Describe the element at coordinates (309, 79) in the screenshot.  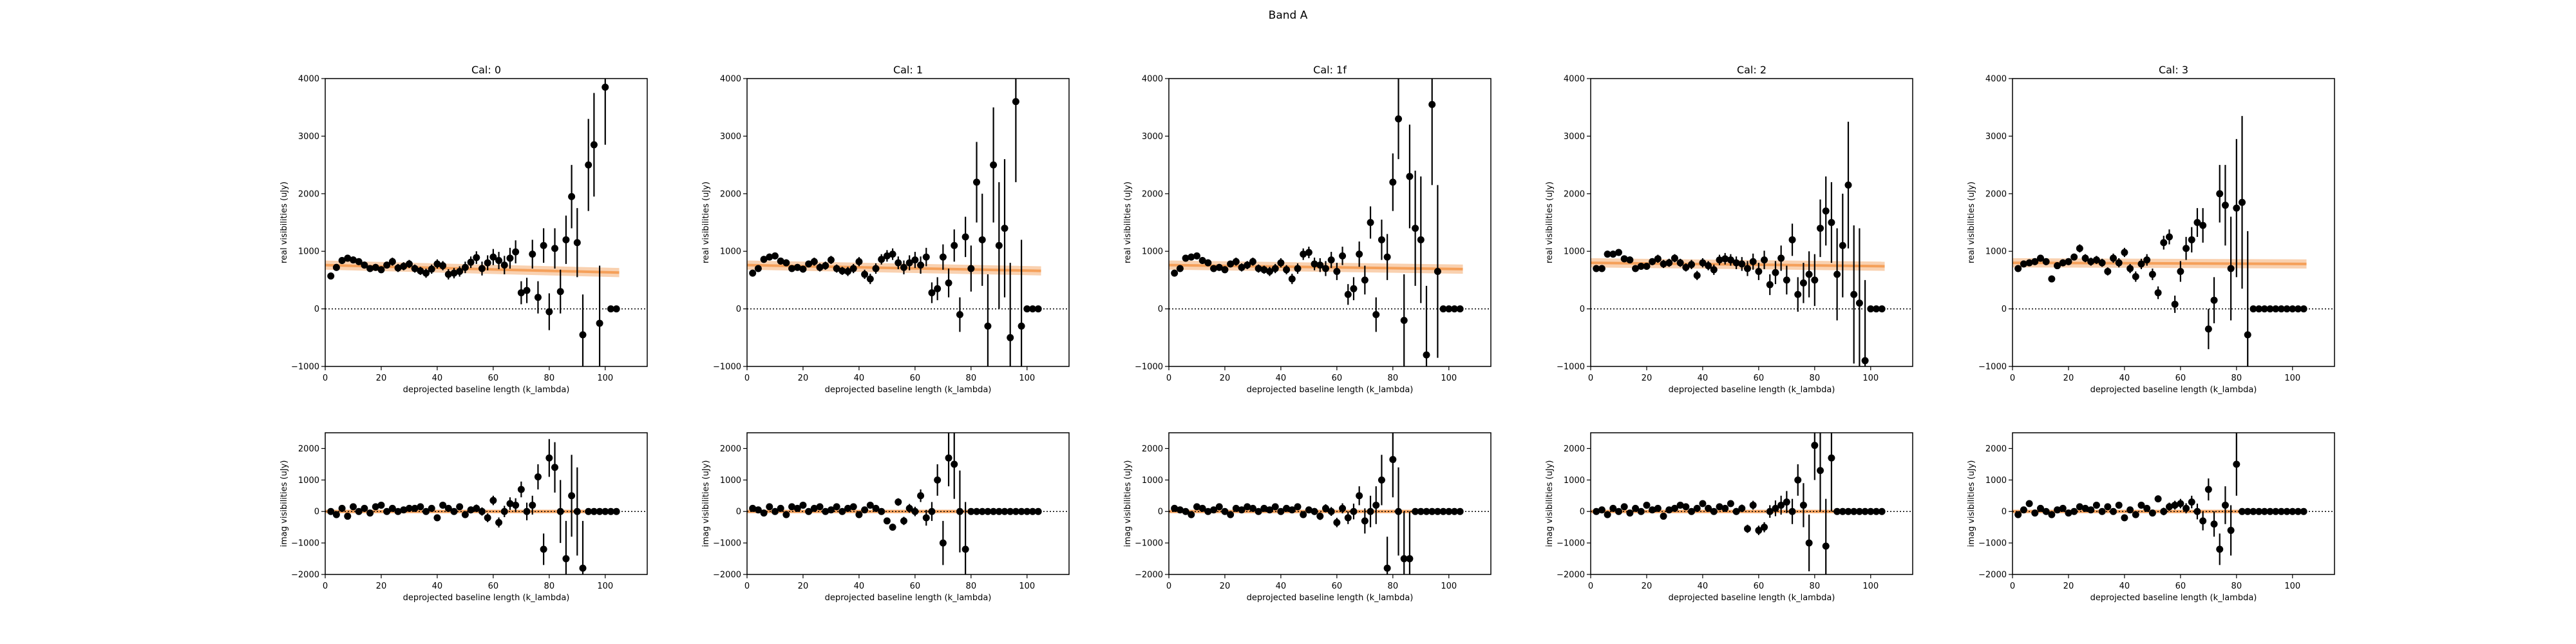
I see `y-tick-label: 4000` at that location.